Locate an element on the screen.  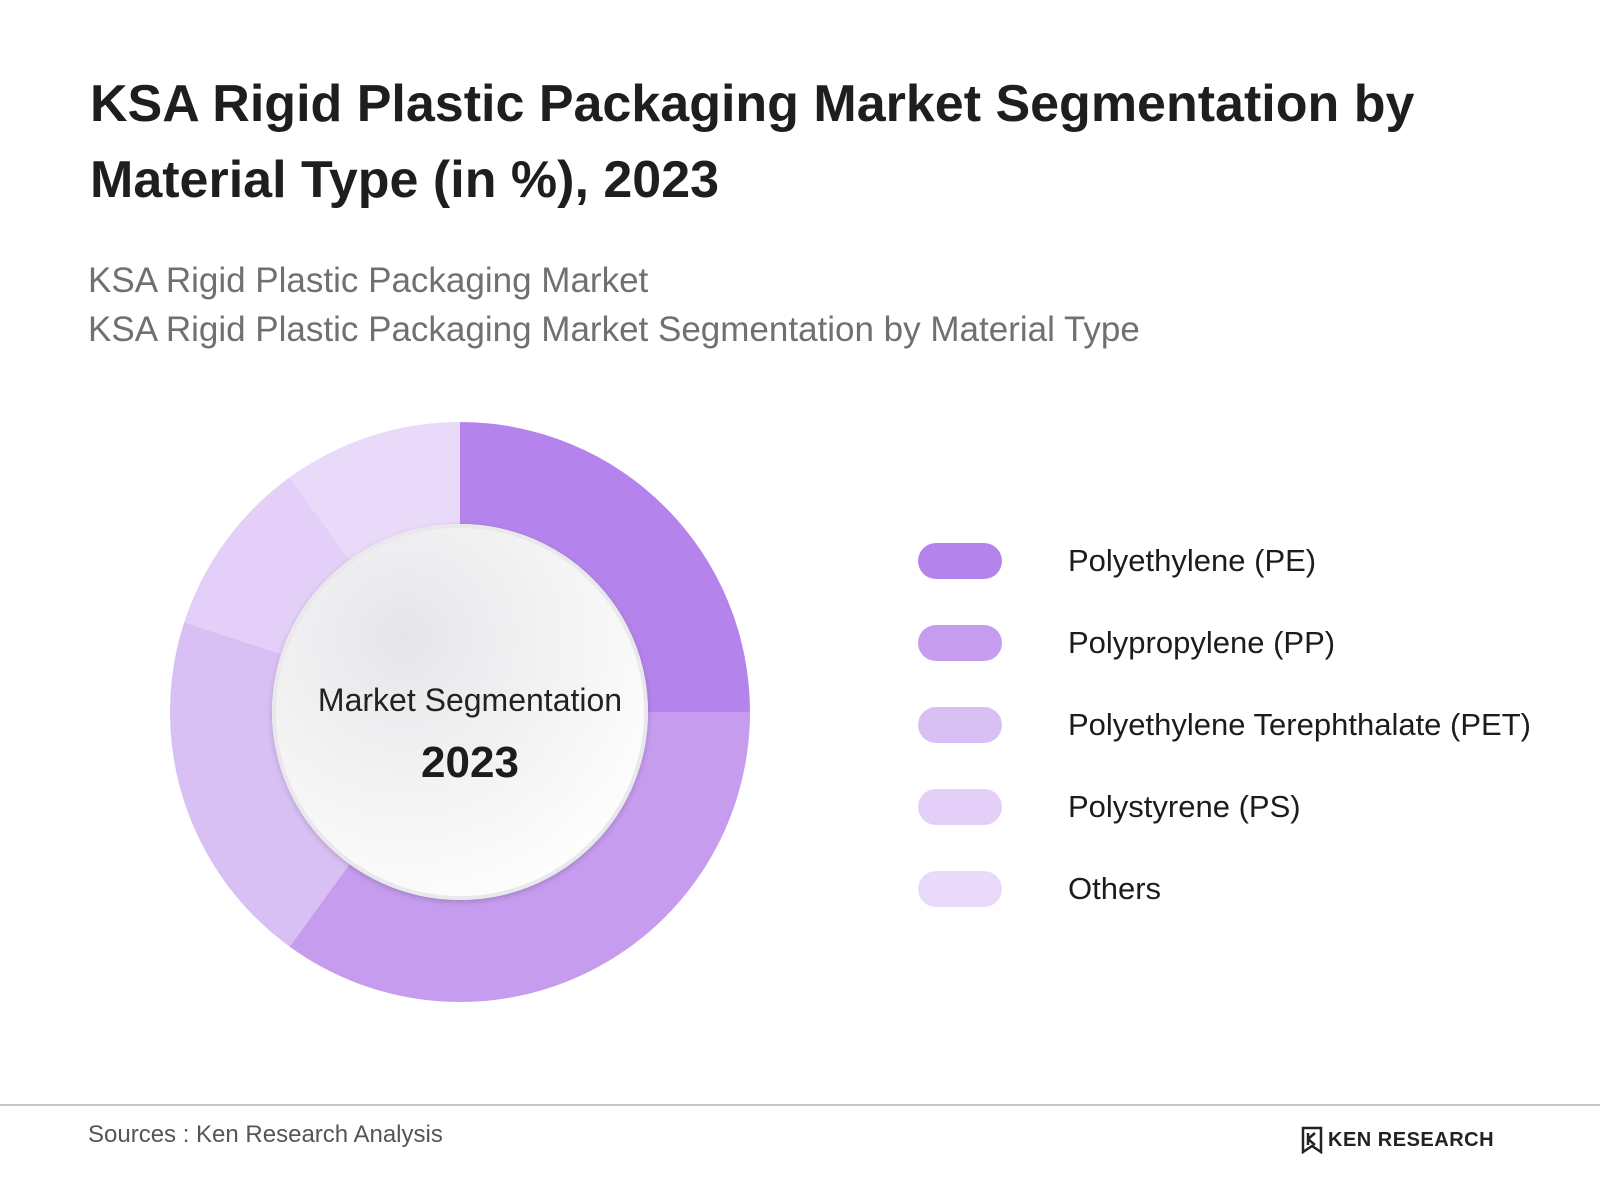
legend-label: Polypropylene (PP) is located at coordinates (1202, 642).